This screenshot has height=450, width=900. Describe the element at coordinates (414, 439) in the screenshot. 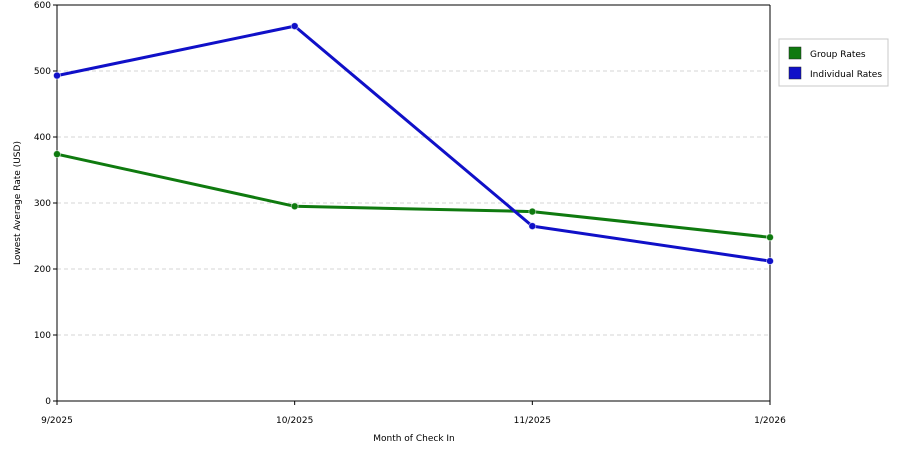

I see `x-axis-title: Month of Check In` at that location.